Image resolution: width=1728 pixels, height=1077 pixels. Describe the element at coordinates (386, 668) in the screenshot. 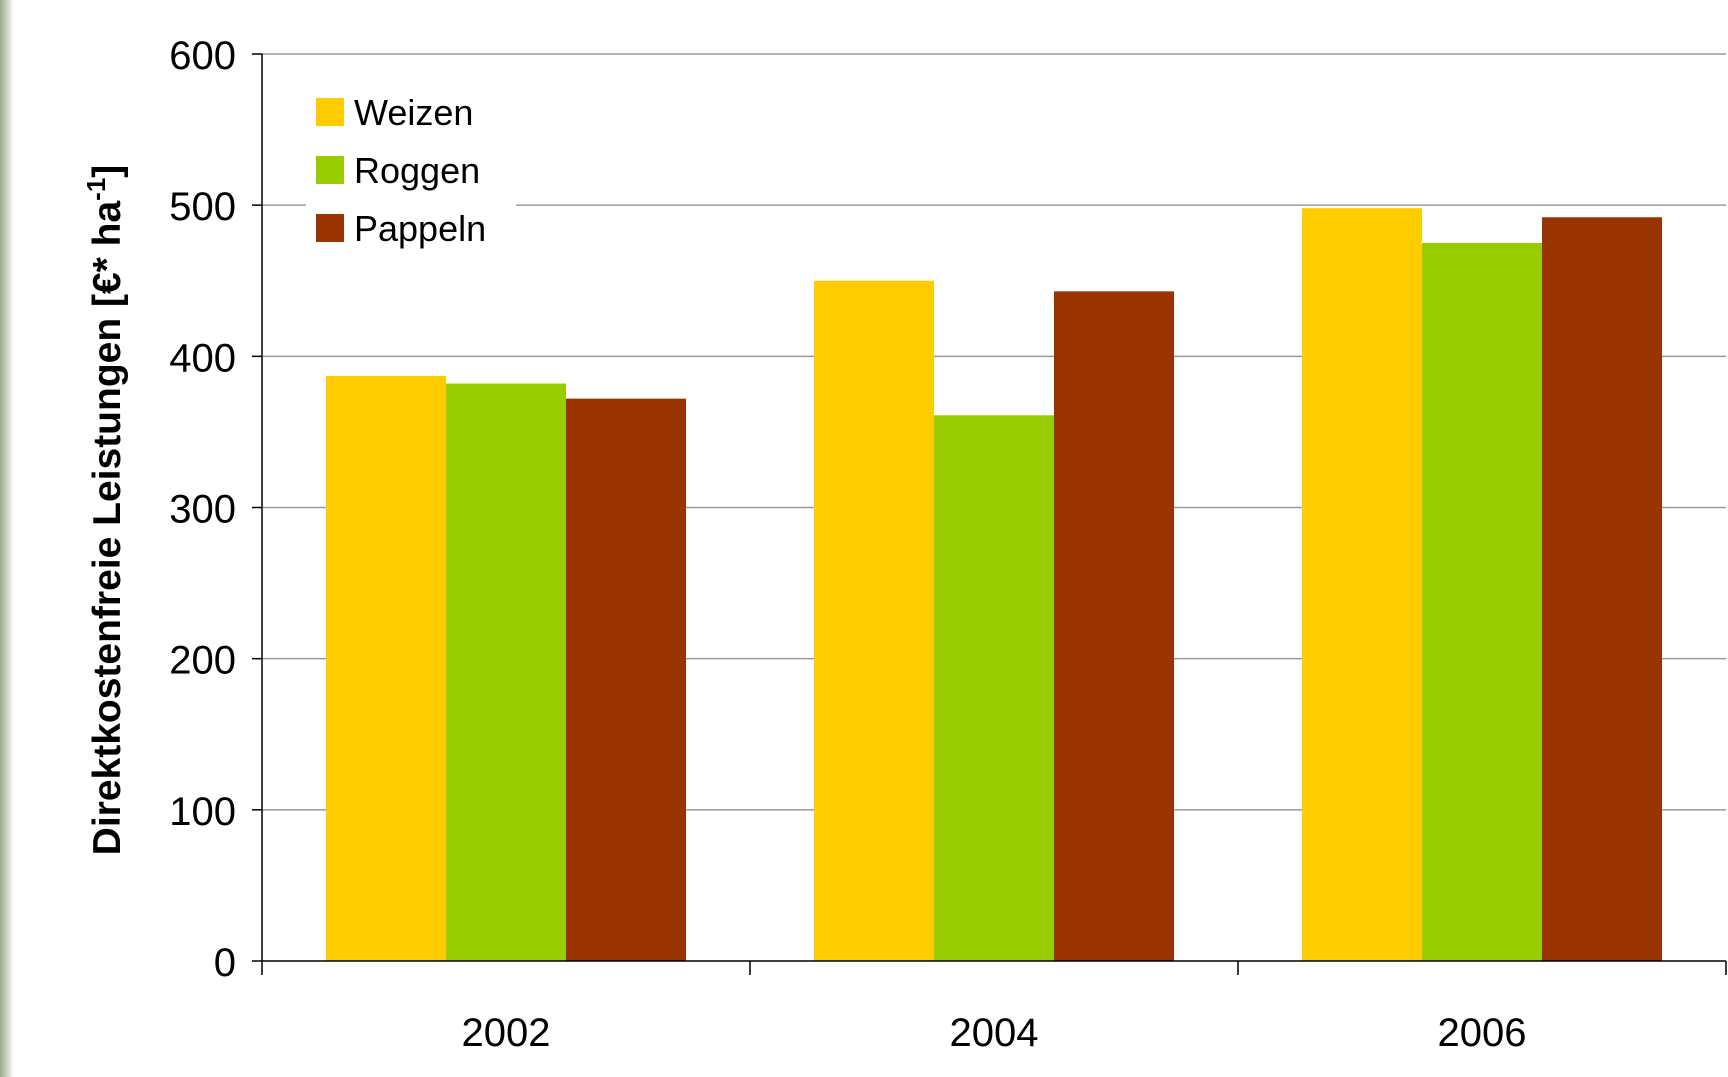

I see `bar-weizen-2002` at that location.